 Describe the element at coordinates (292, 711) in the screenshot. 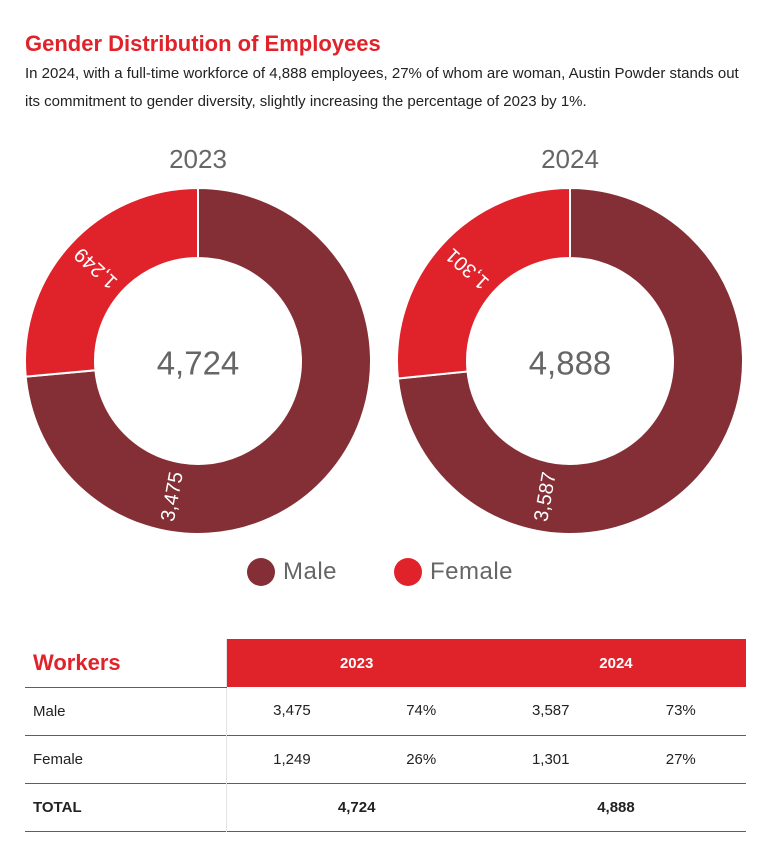

I see `male-2023-count: 3,475` at that location.